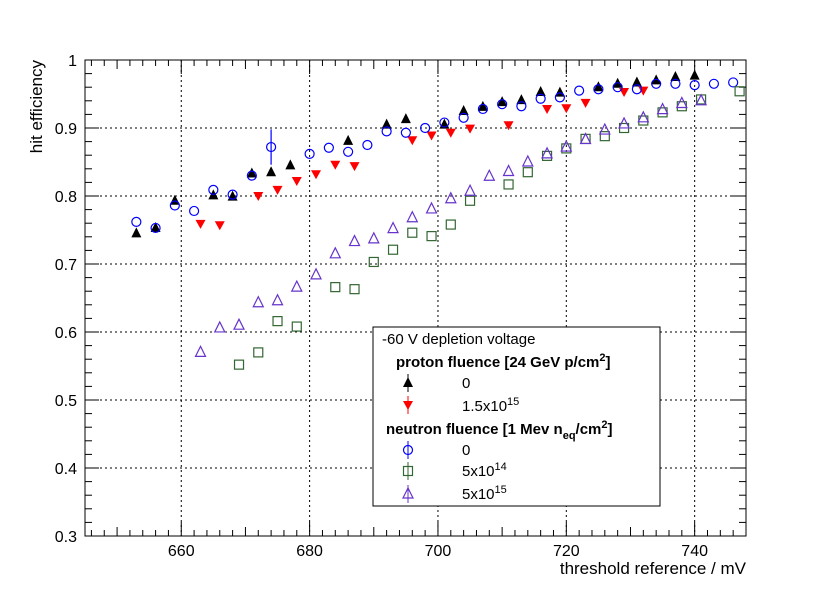  I want to click on legend-proton-header: proton fluence [24 GeV p/cm2], so click(503, 361).